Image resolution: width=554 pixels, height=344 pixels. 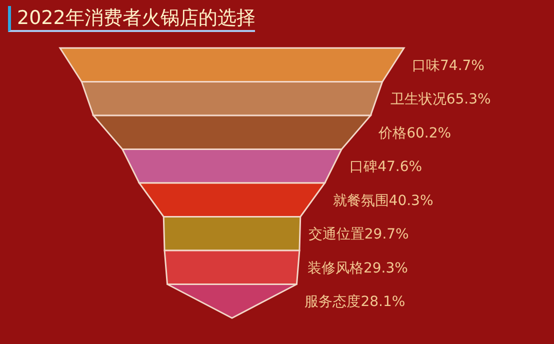 I want to click on data-label: 29.3%, so click(x=385, y=268).